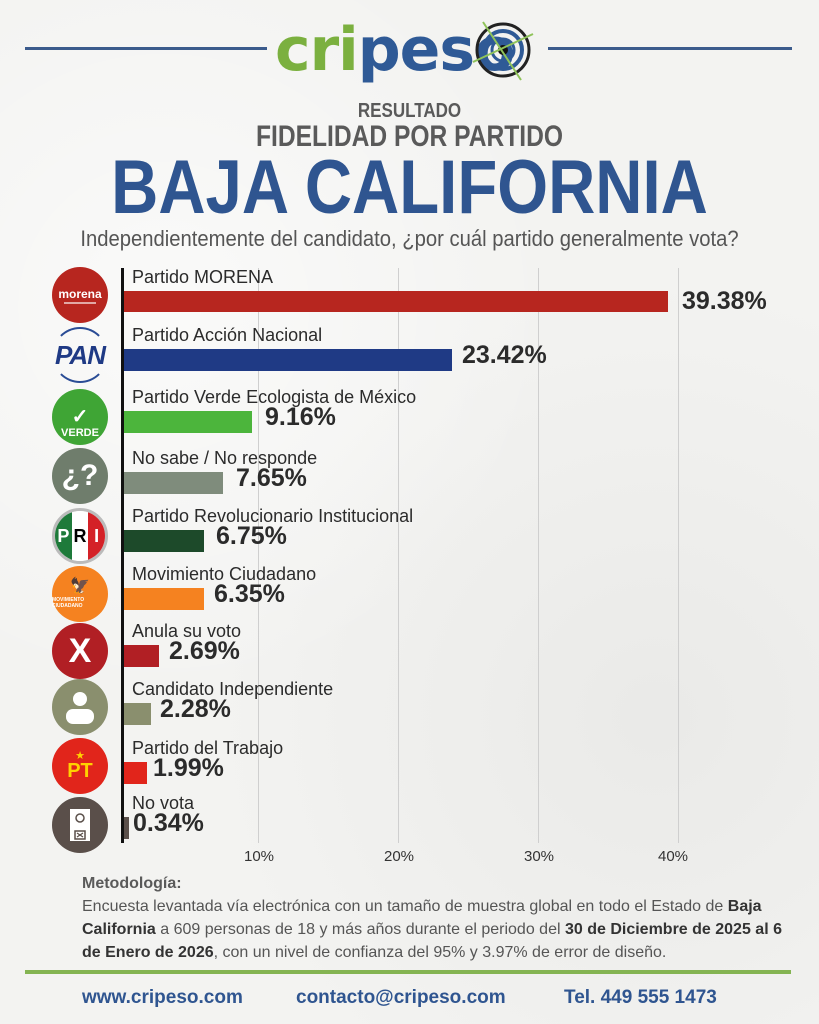 This screenshot has height=1024, width=819. I want to click on bar-label: Partido Acción Nacional, so click(227, 335).